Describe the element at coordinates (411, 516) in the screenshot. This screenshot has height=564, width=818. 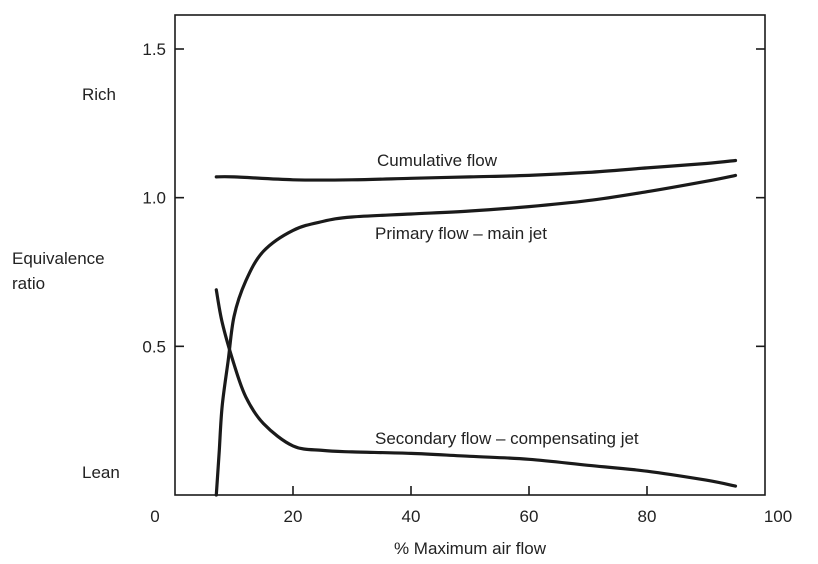
I see `x-tick-label-40: 40` at that location.